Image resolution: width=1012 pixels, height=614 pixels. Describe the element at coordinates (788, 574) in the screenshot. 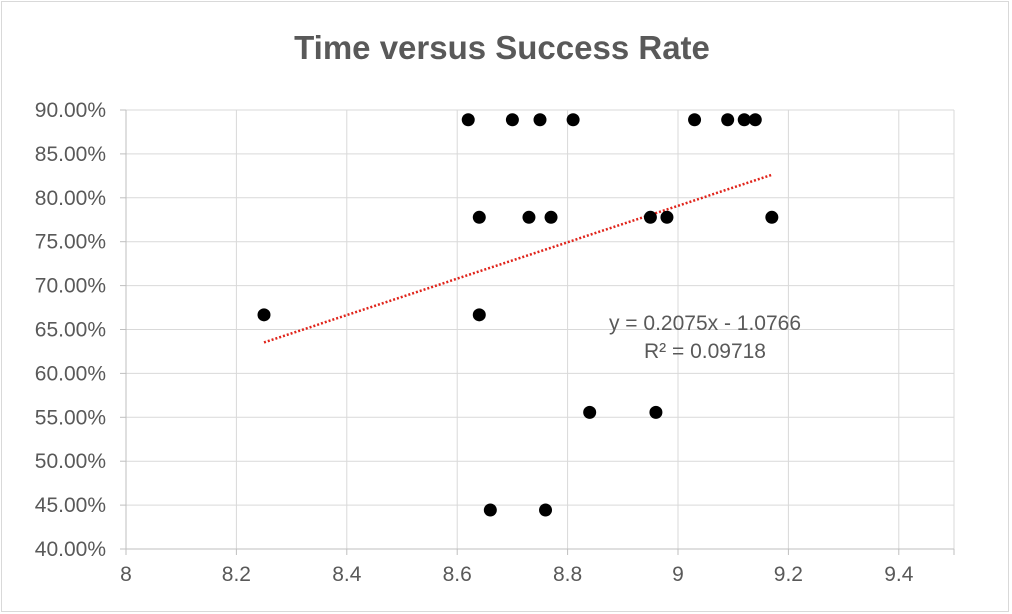

I see `x-tick-label: 9.2` at that location.